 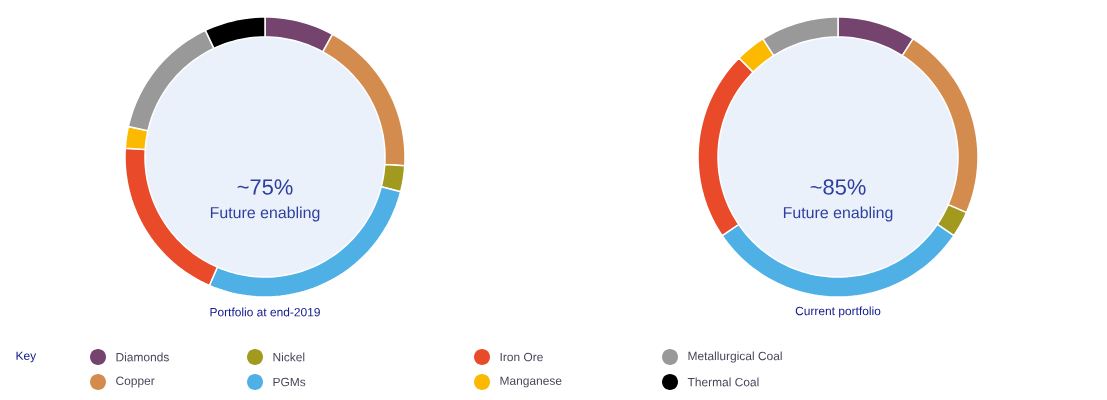 I want to click on legend-label: Copper, so click(x=135, y=382).